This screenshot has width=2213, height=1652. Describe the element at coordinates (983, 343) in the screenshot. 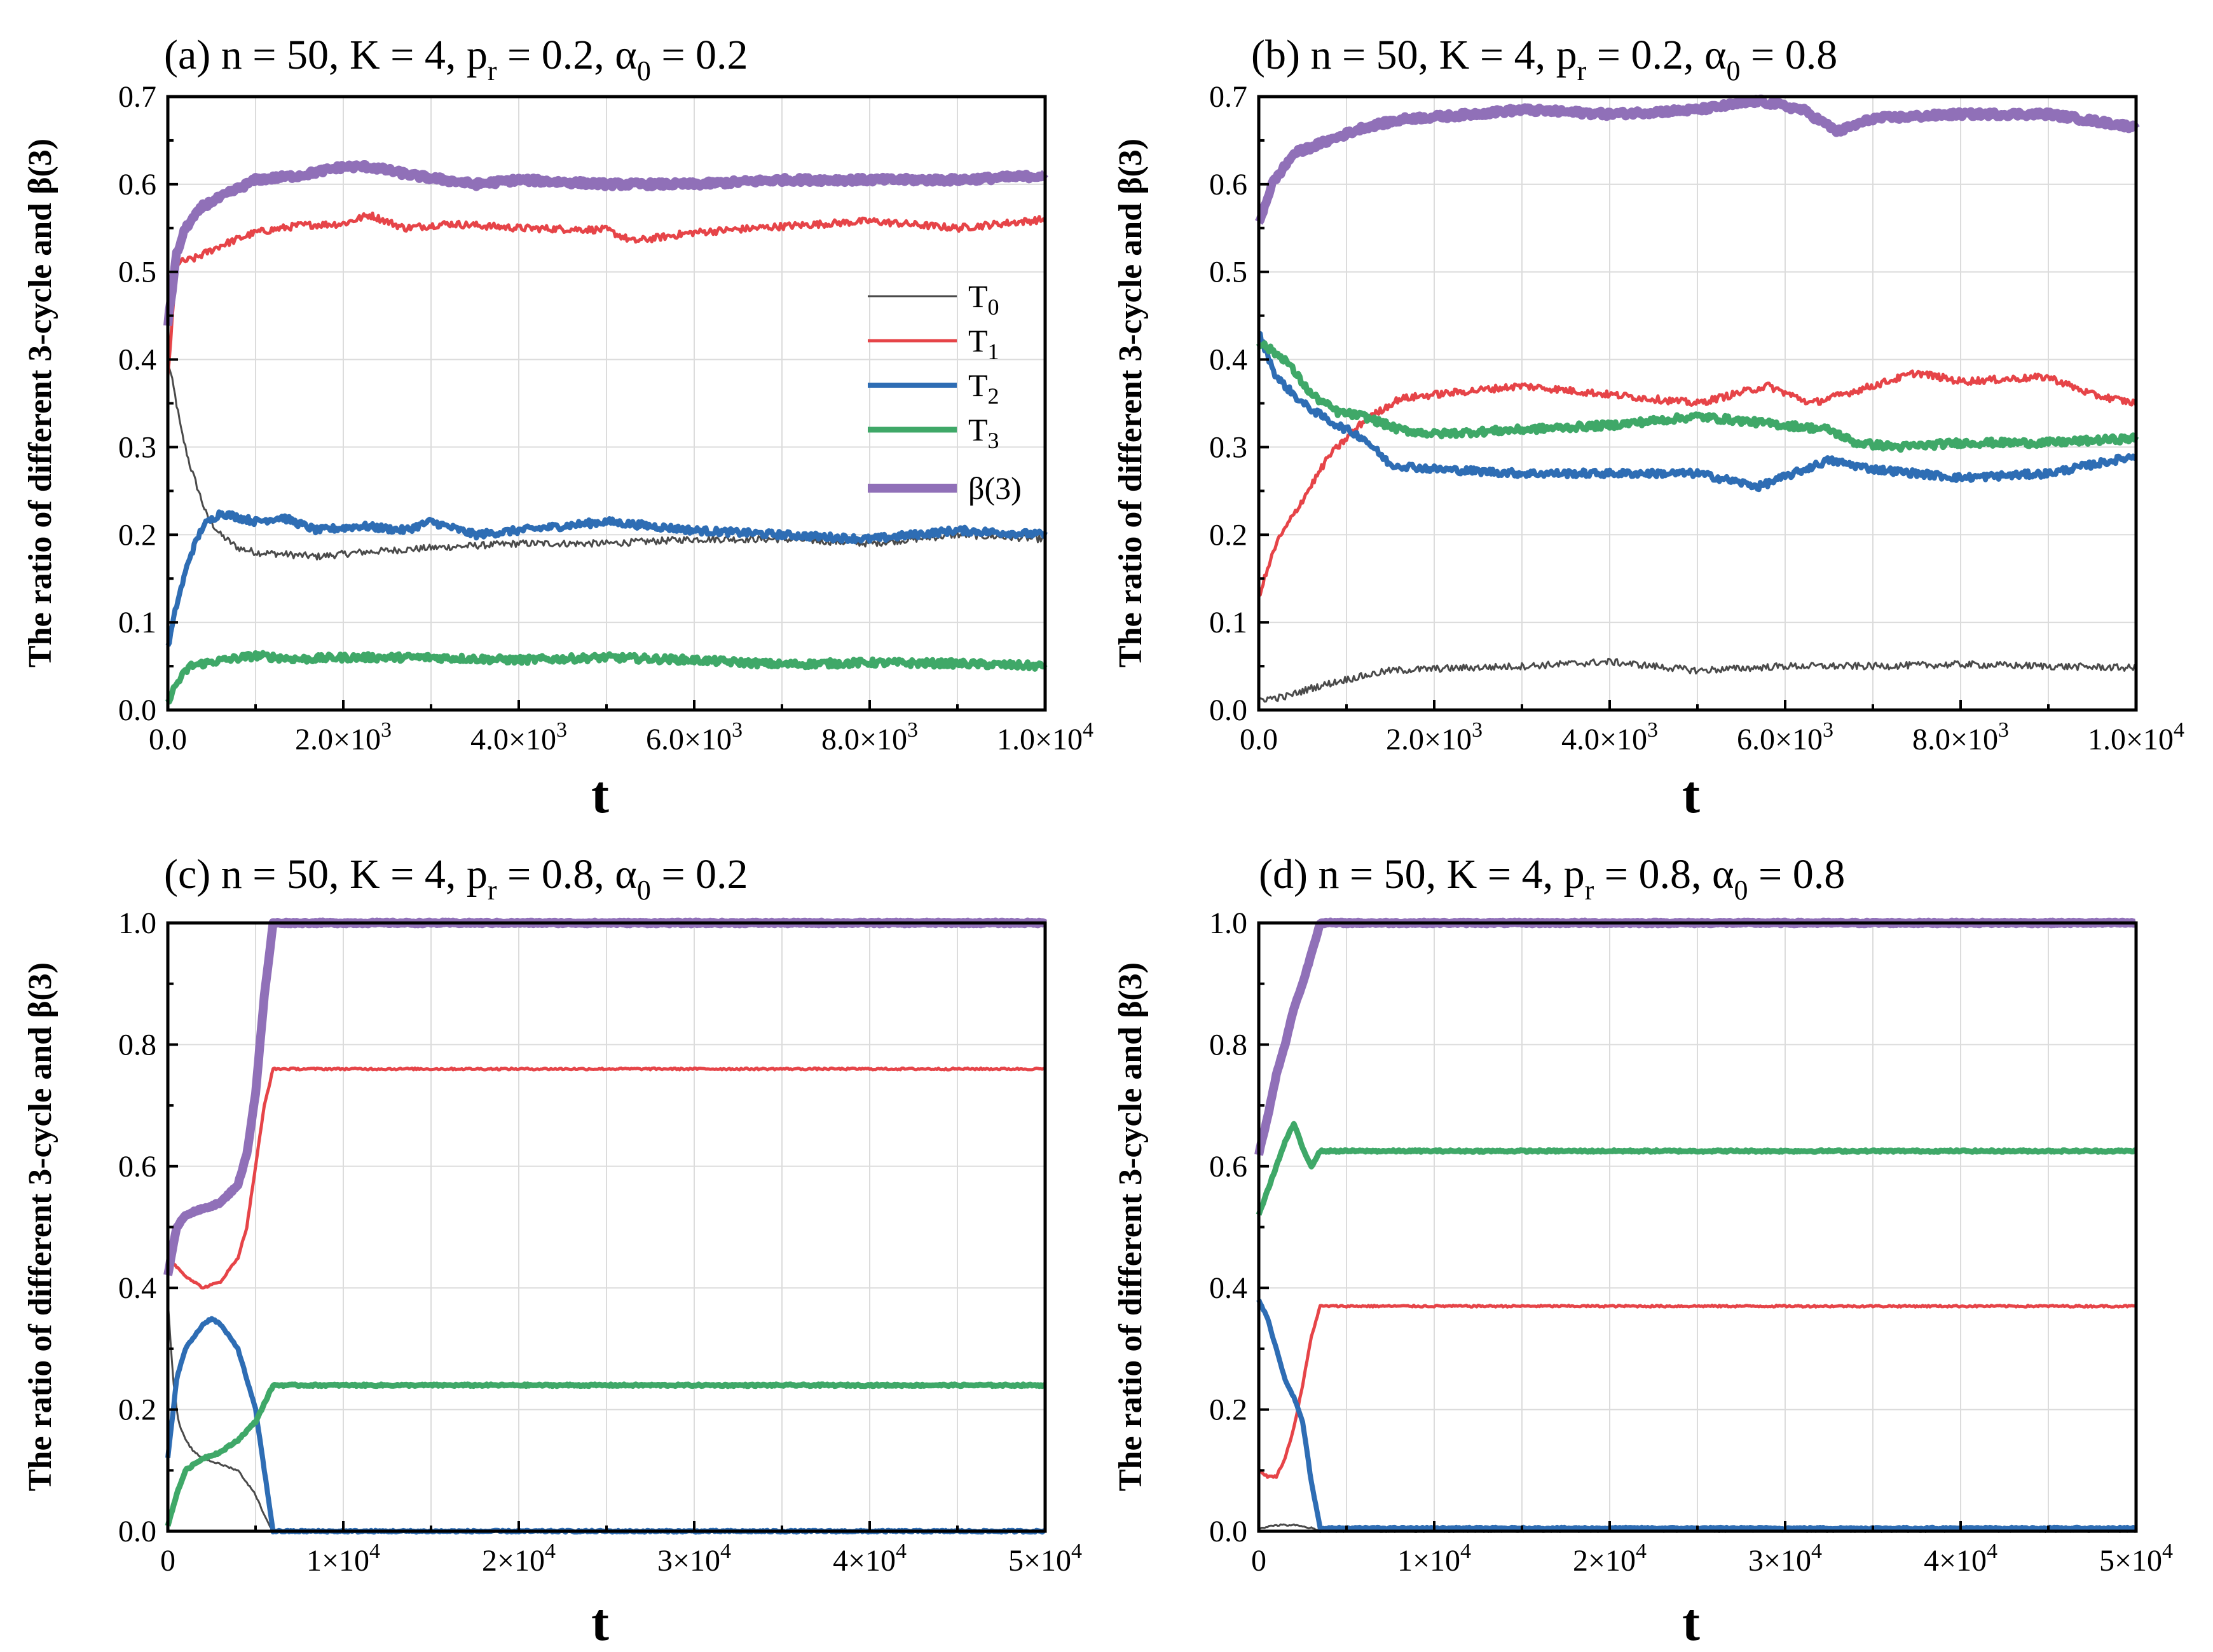

I see `legend-label-T1: T1` at that location.